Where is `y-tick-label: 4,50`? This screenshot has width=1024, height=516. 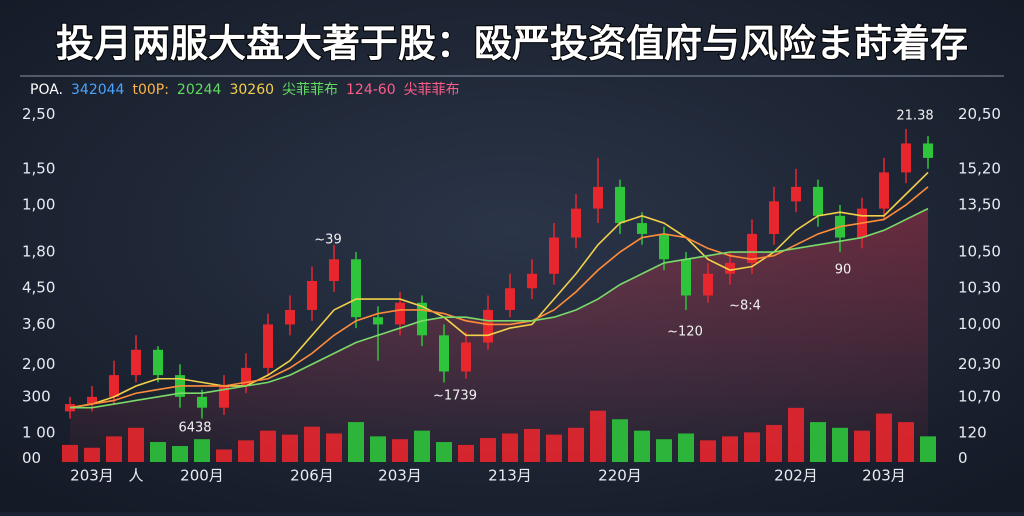 y-tick-label: 4,50 is located at coordinates (38, 288).